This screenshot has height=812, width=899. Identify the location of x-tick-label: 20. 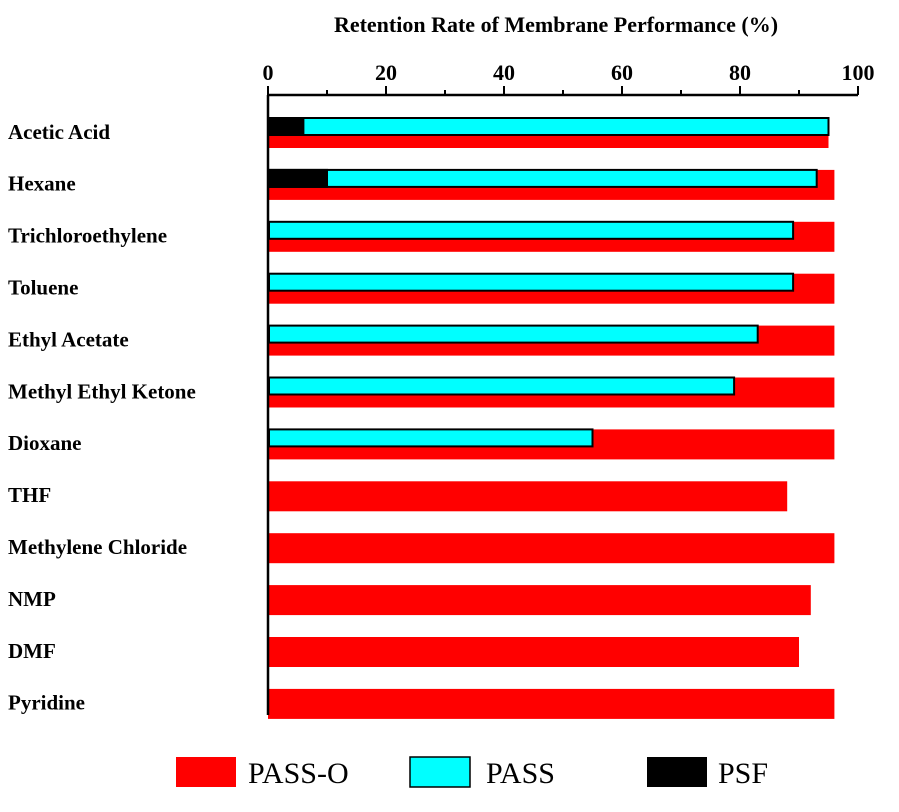
(386, 72).